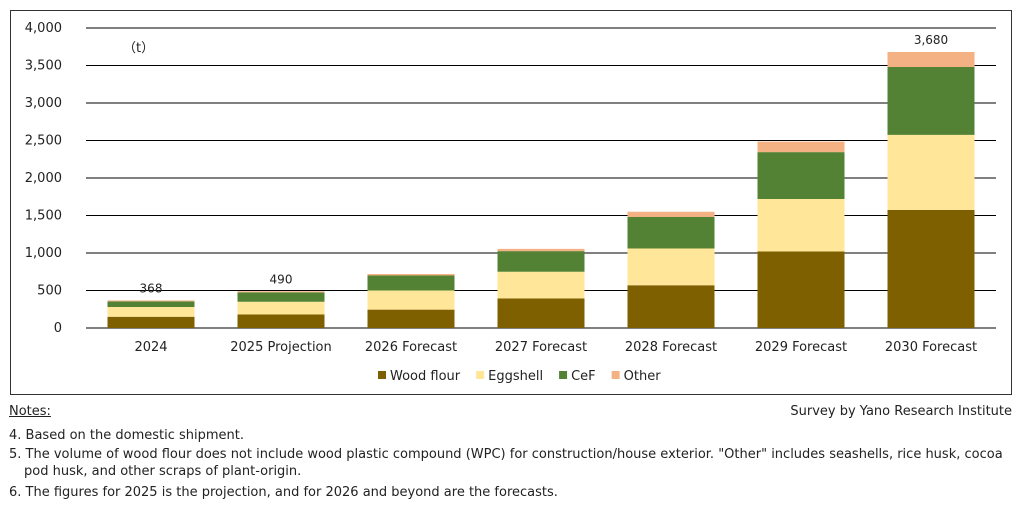 The width and height of the screenshot is (1027, 513). I want to click on unit-label: （t）, so click(138, 48).